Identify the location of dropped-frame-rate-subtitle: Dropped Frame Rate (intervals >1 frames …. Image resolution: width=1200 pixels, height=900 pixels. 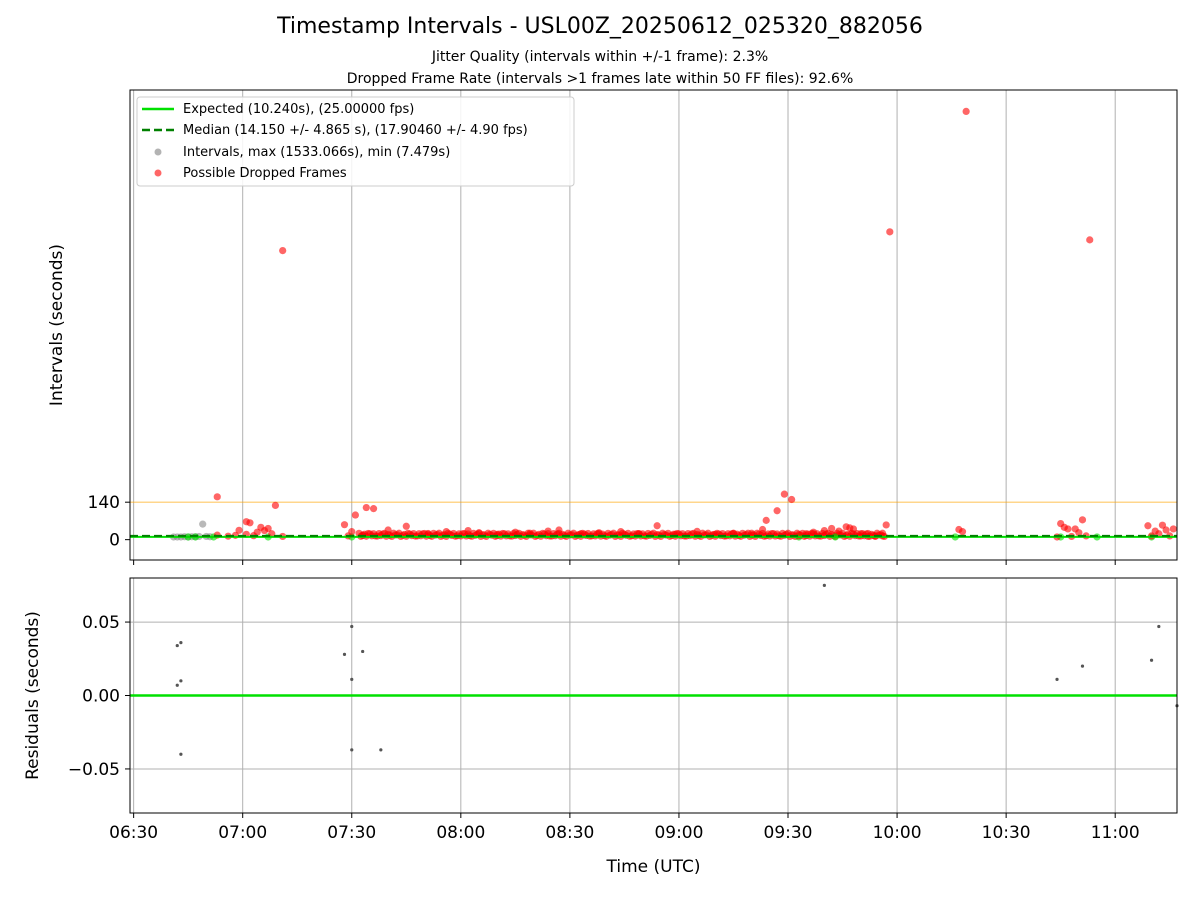
(600, 79).